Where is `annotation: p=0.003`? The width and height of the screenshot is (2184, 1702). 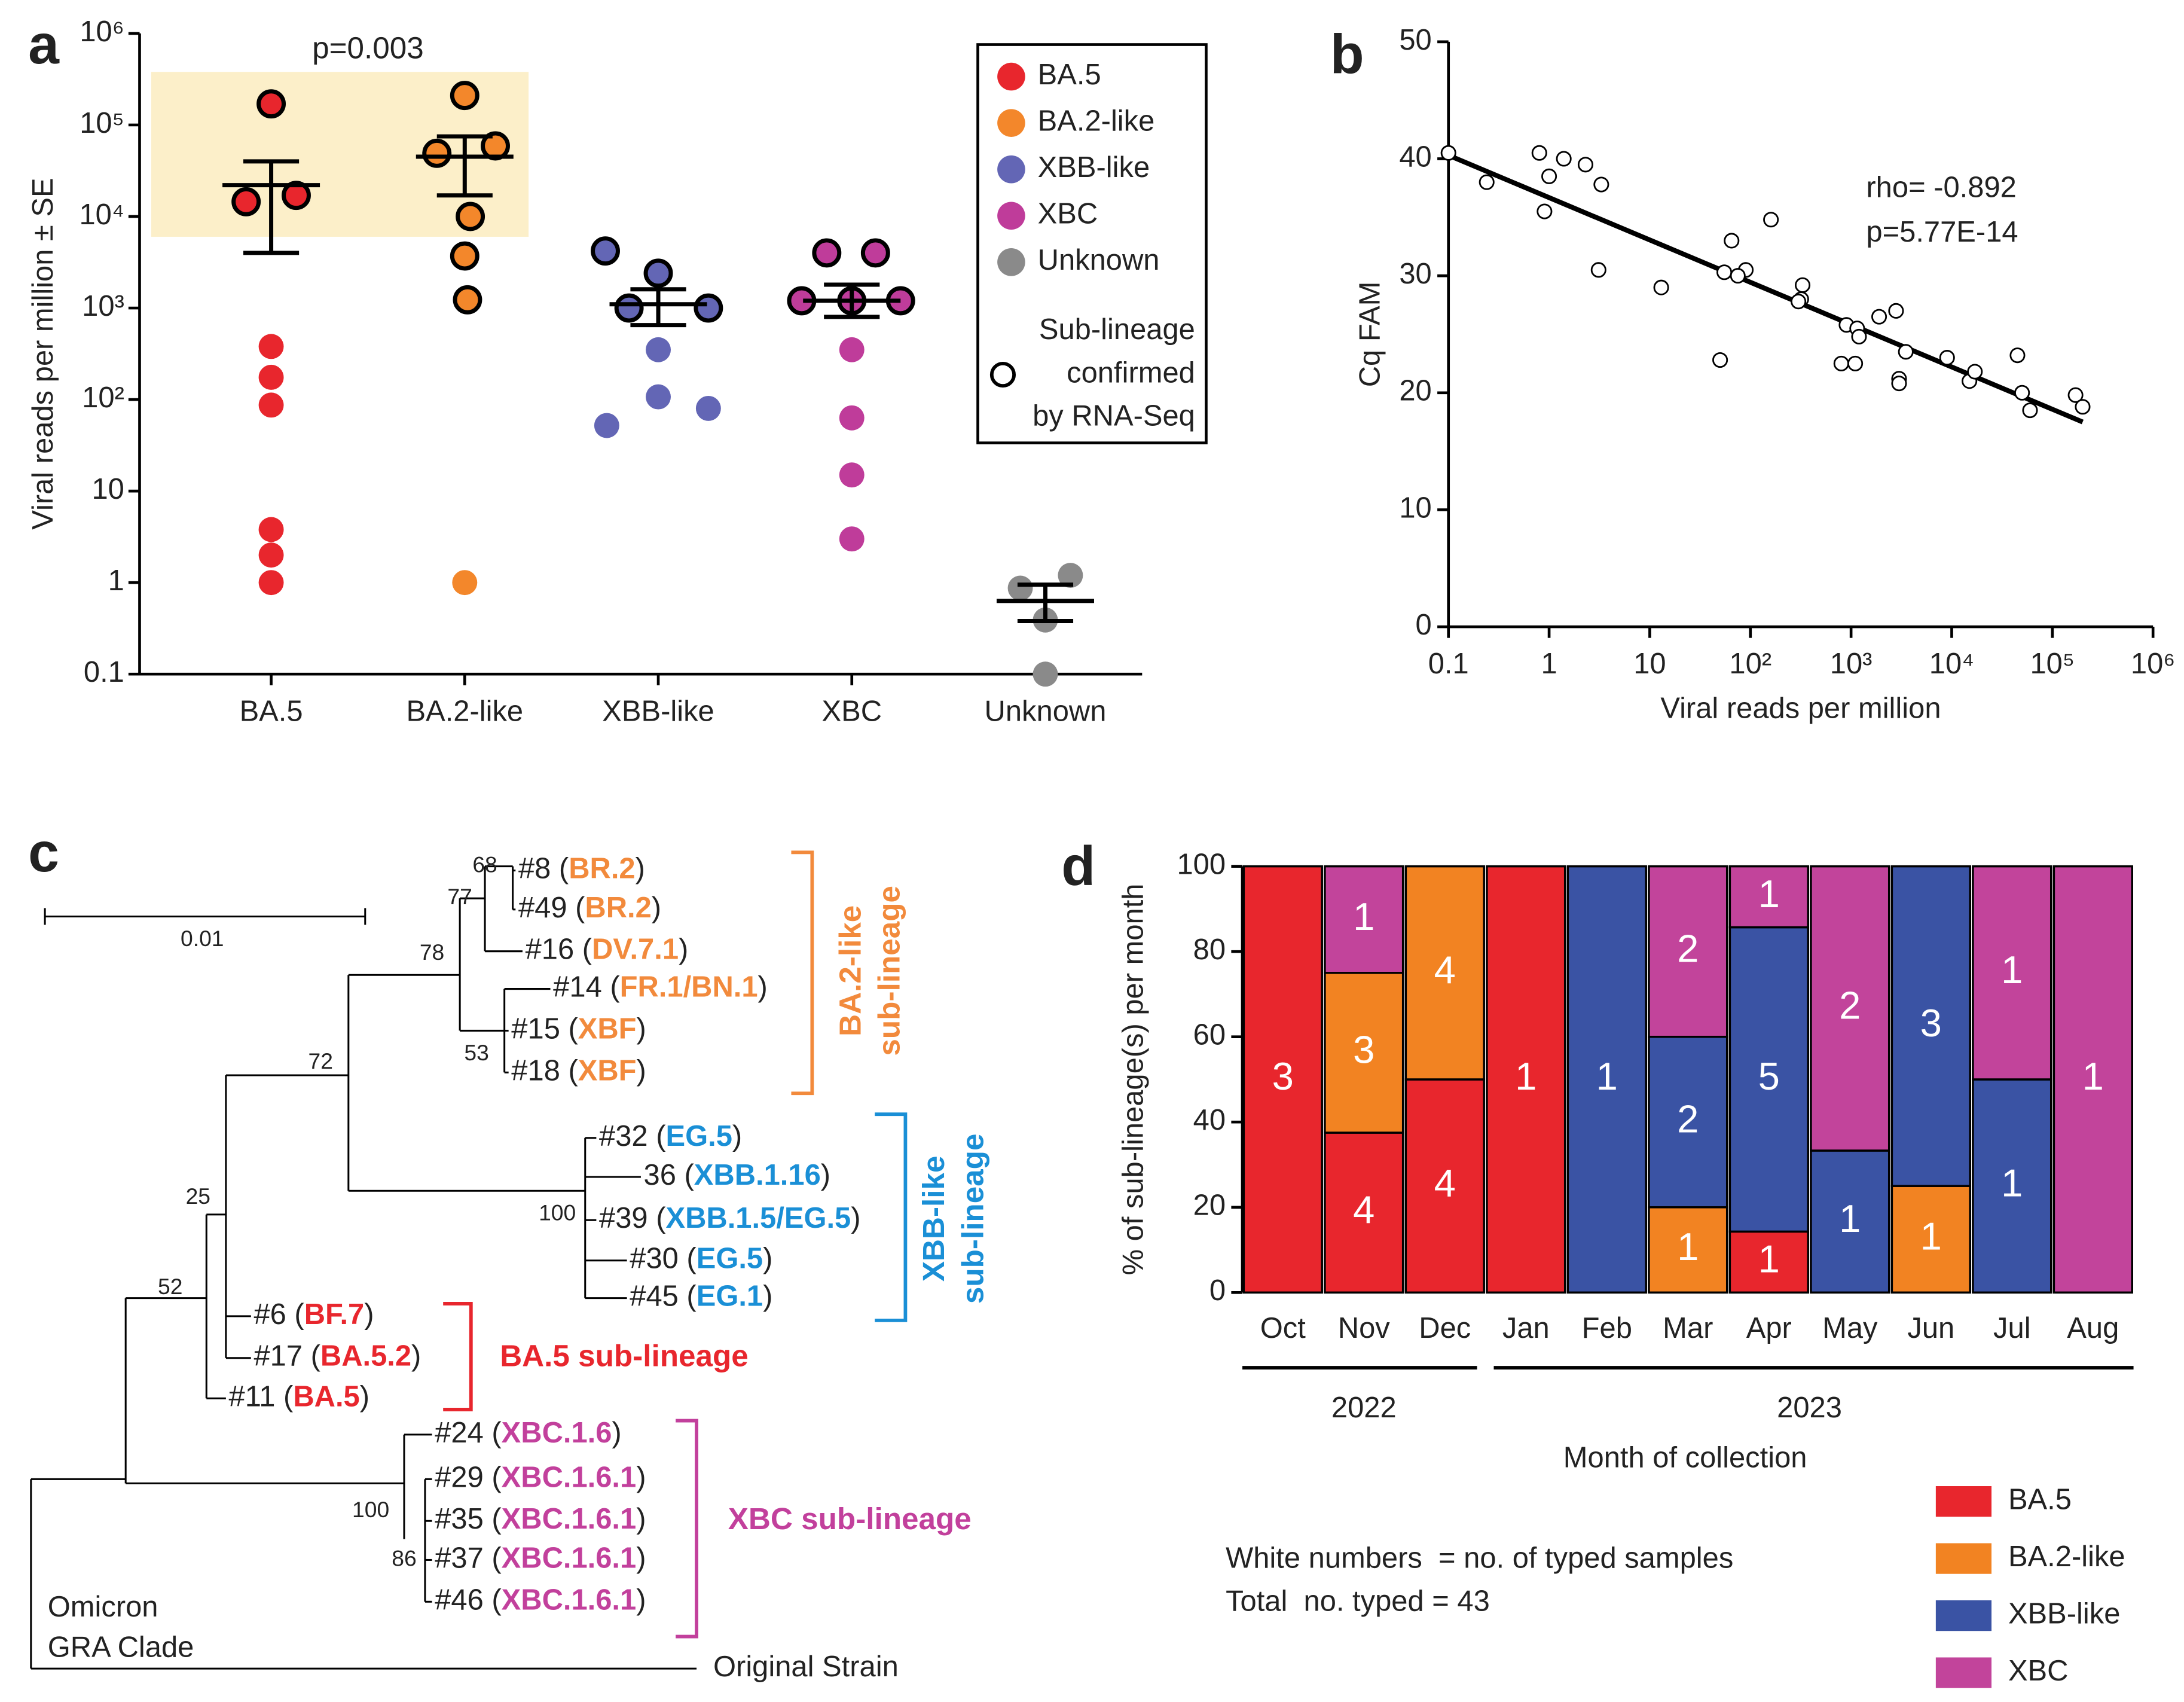 annotation: p=0.003 is located at coordinates (368, 47).